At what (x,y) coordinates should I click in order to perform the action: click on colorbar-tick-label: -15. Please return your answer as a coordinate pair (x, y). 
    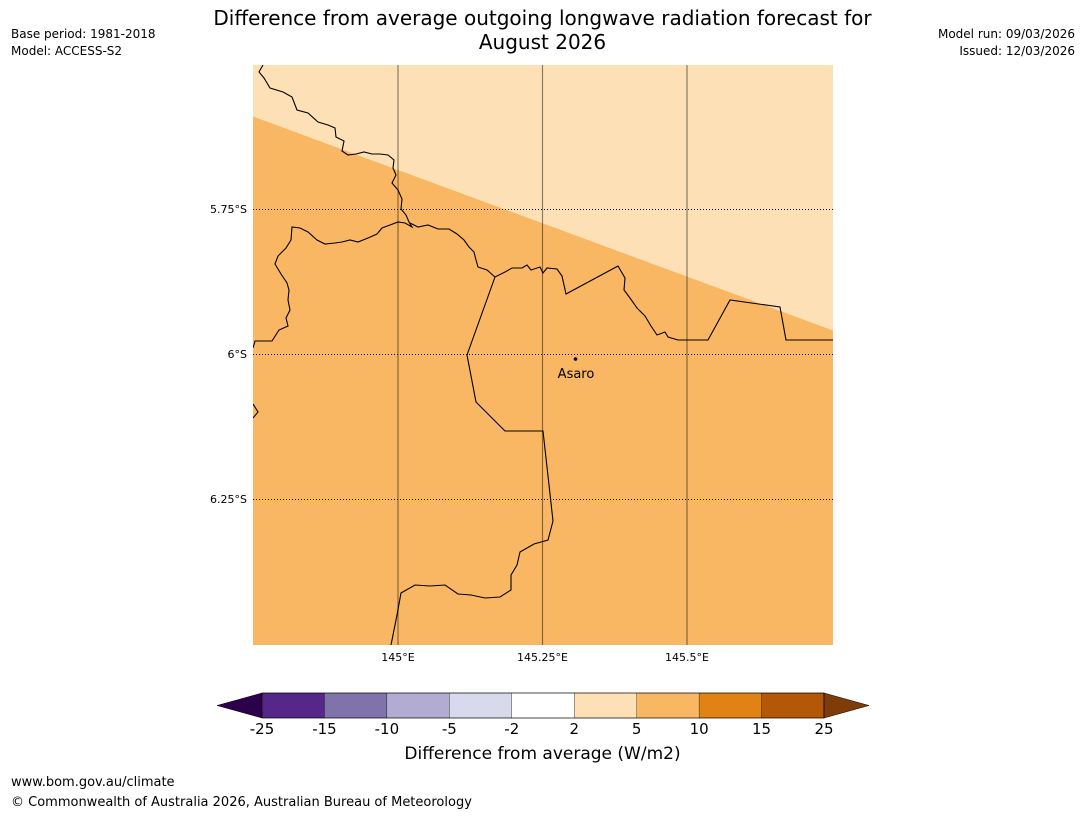
    Looking at the image, I should click on (324, 729).